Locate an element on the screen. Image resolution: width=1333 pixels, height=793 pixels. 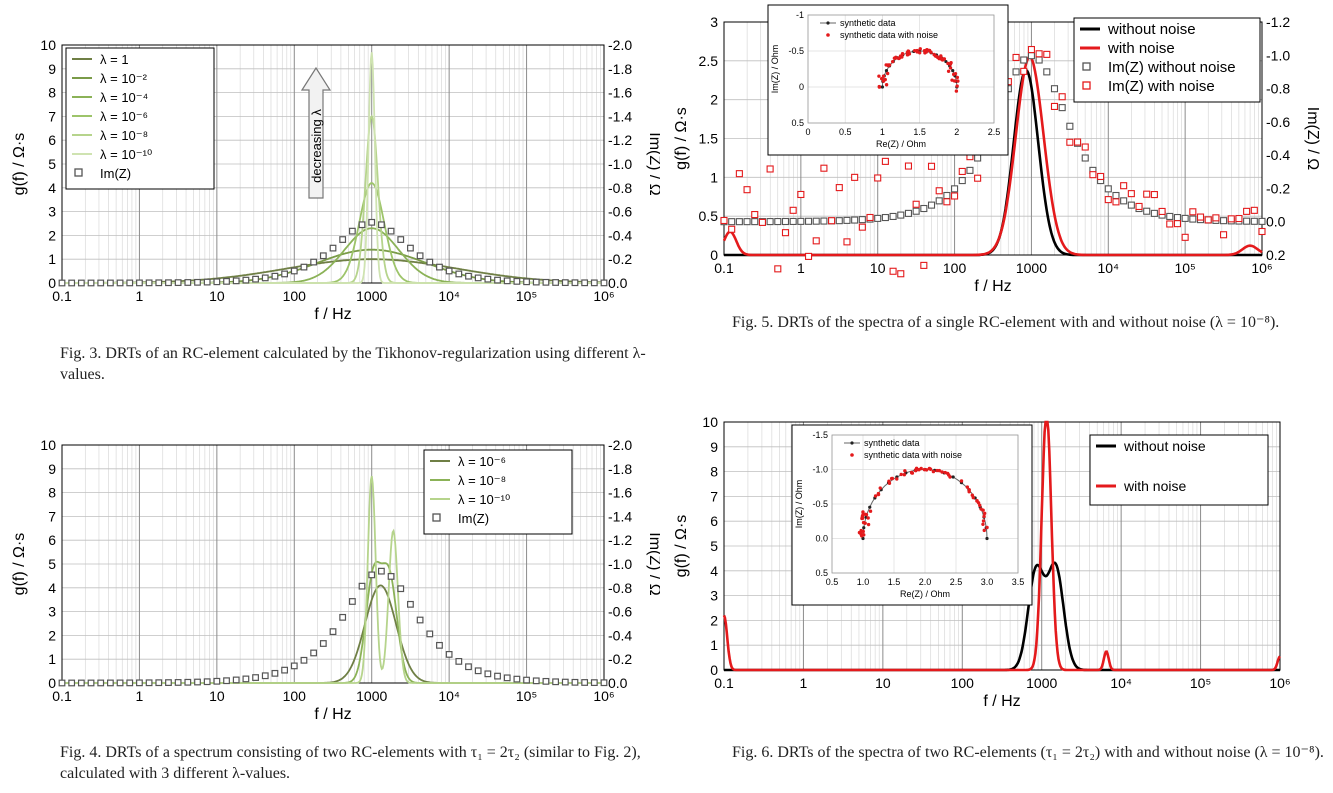
inset-legend-label: synthetic data with noise is located at coordinates (889, 35).